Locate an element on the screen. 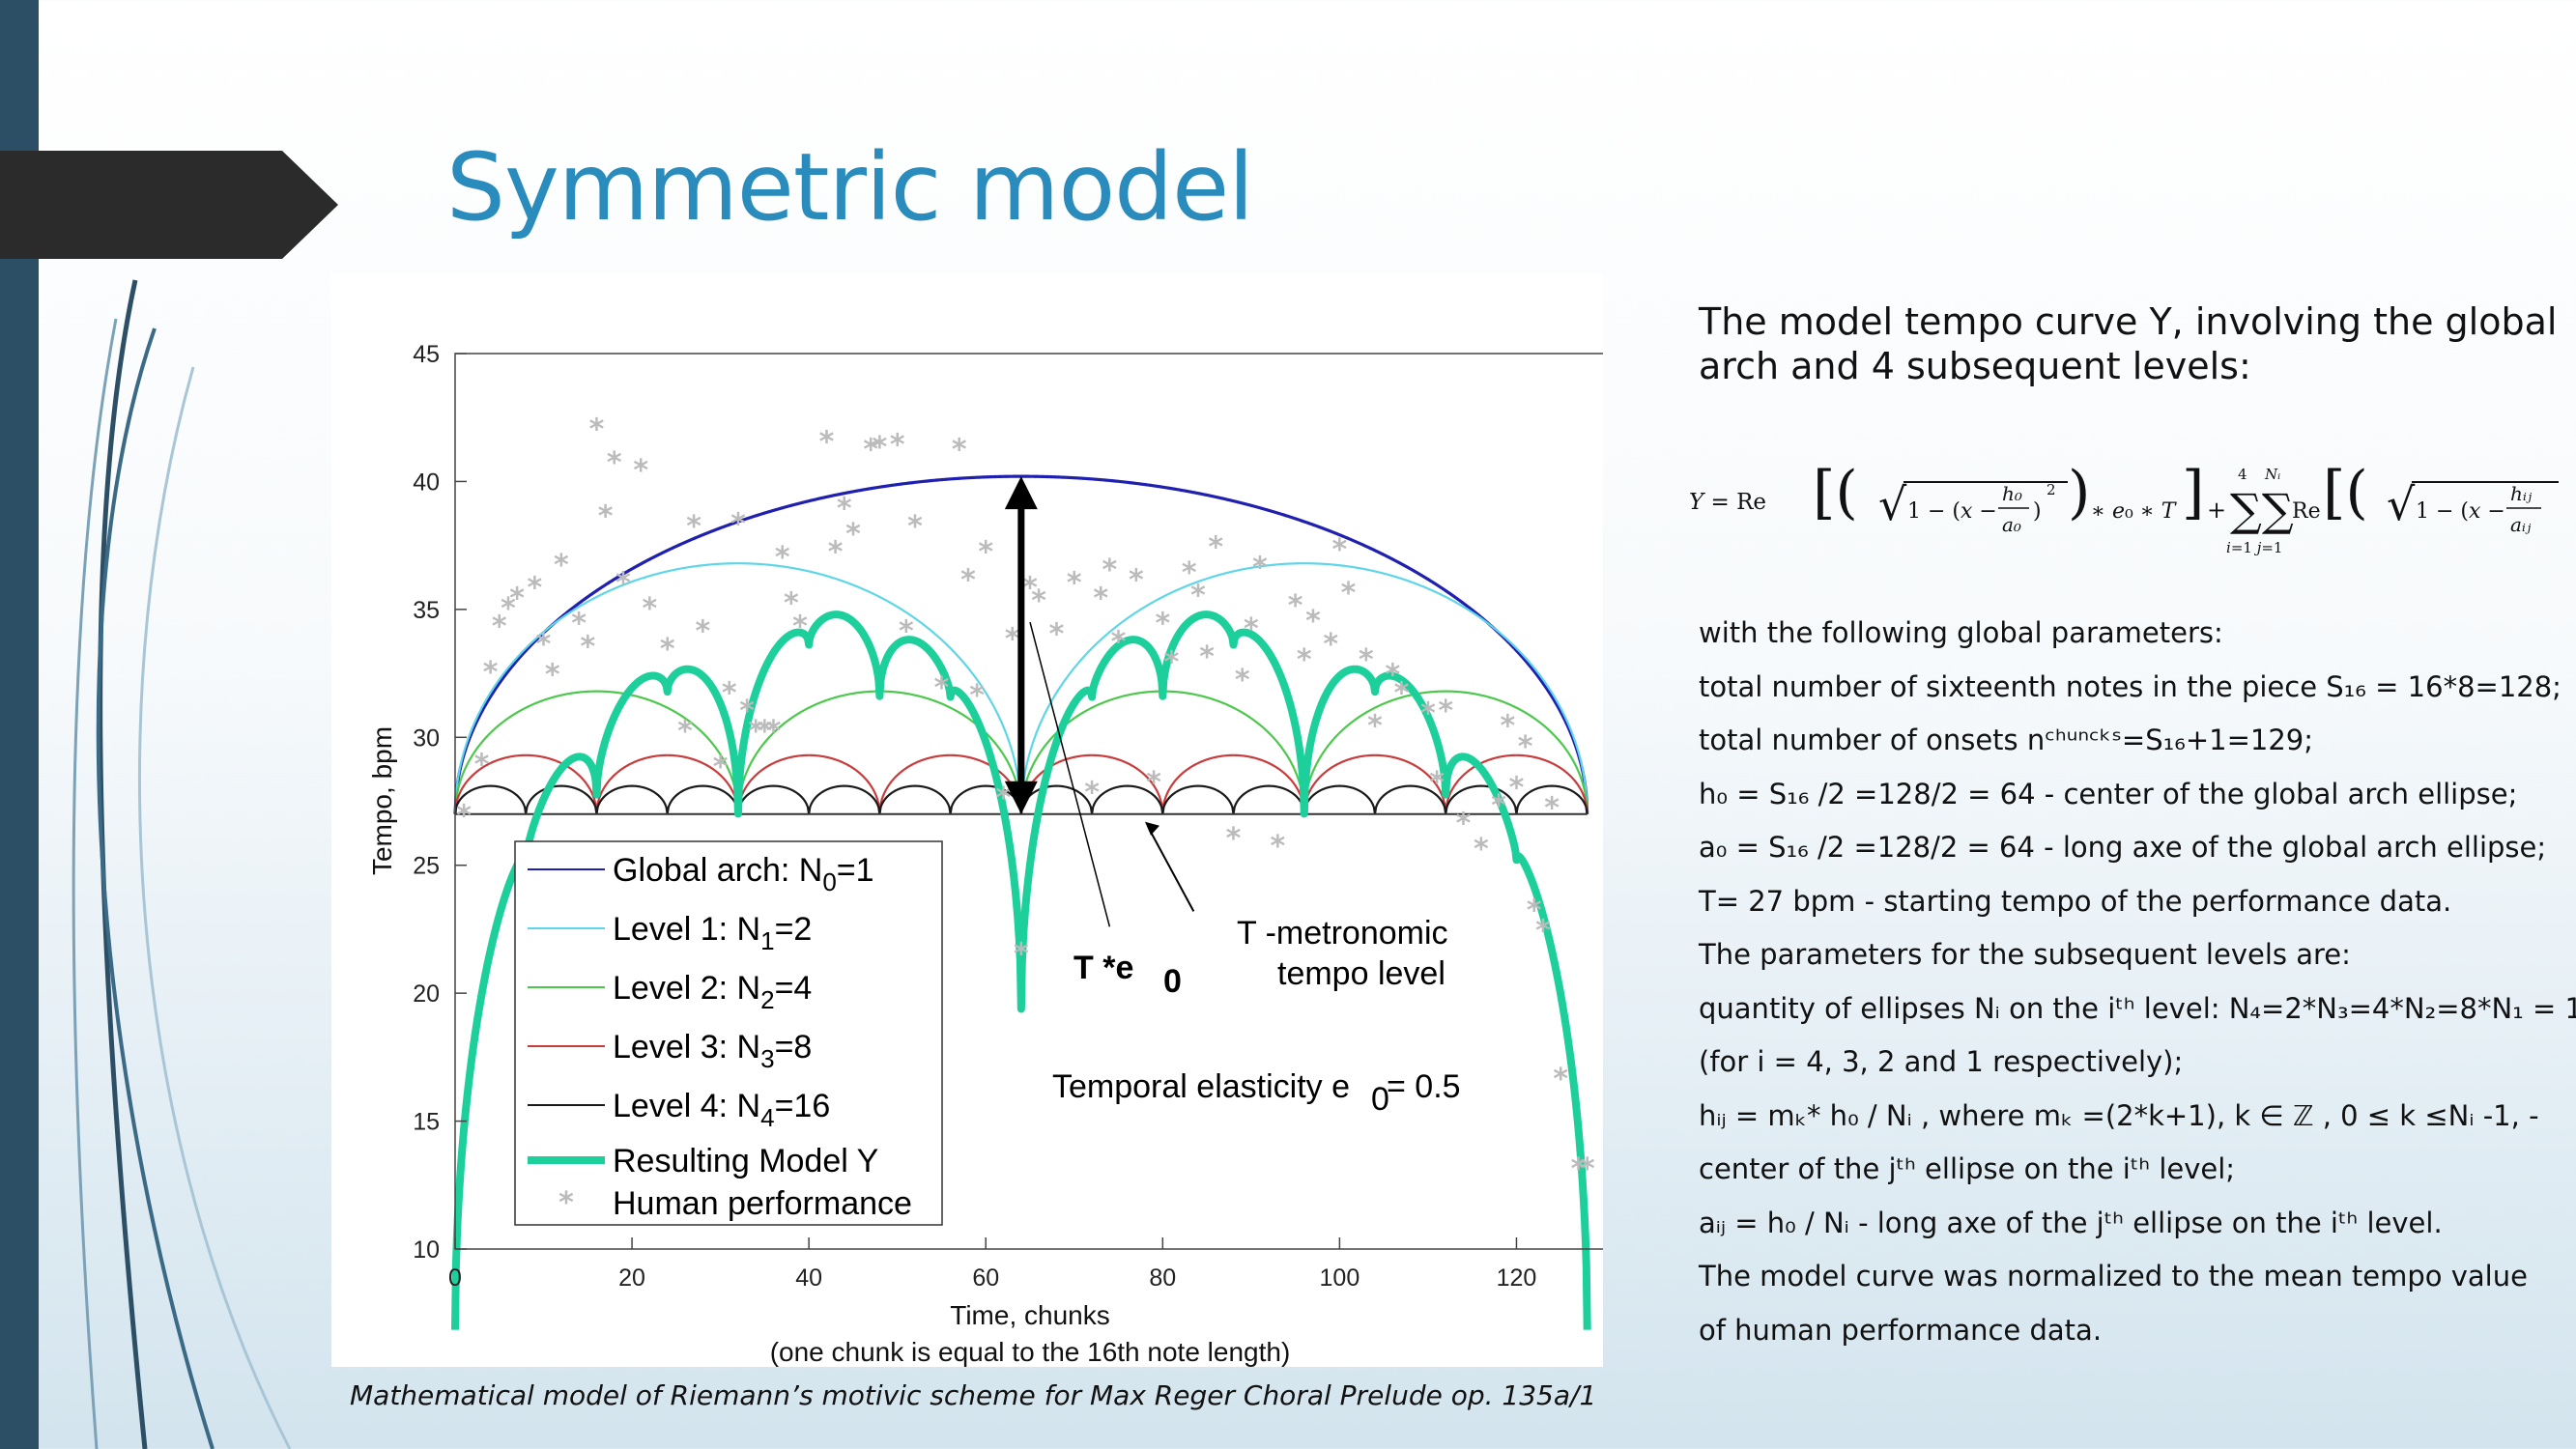 This screenshot has width=2576, height=1449. pointer-line is located at coordinates (1070, 774).